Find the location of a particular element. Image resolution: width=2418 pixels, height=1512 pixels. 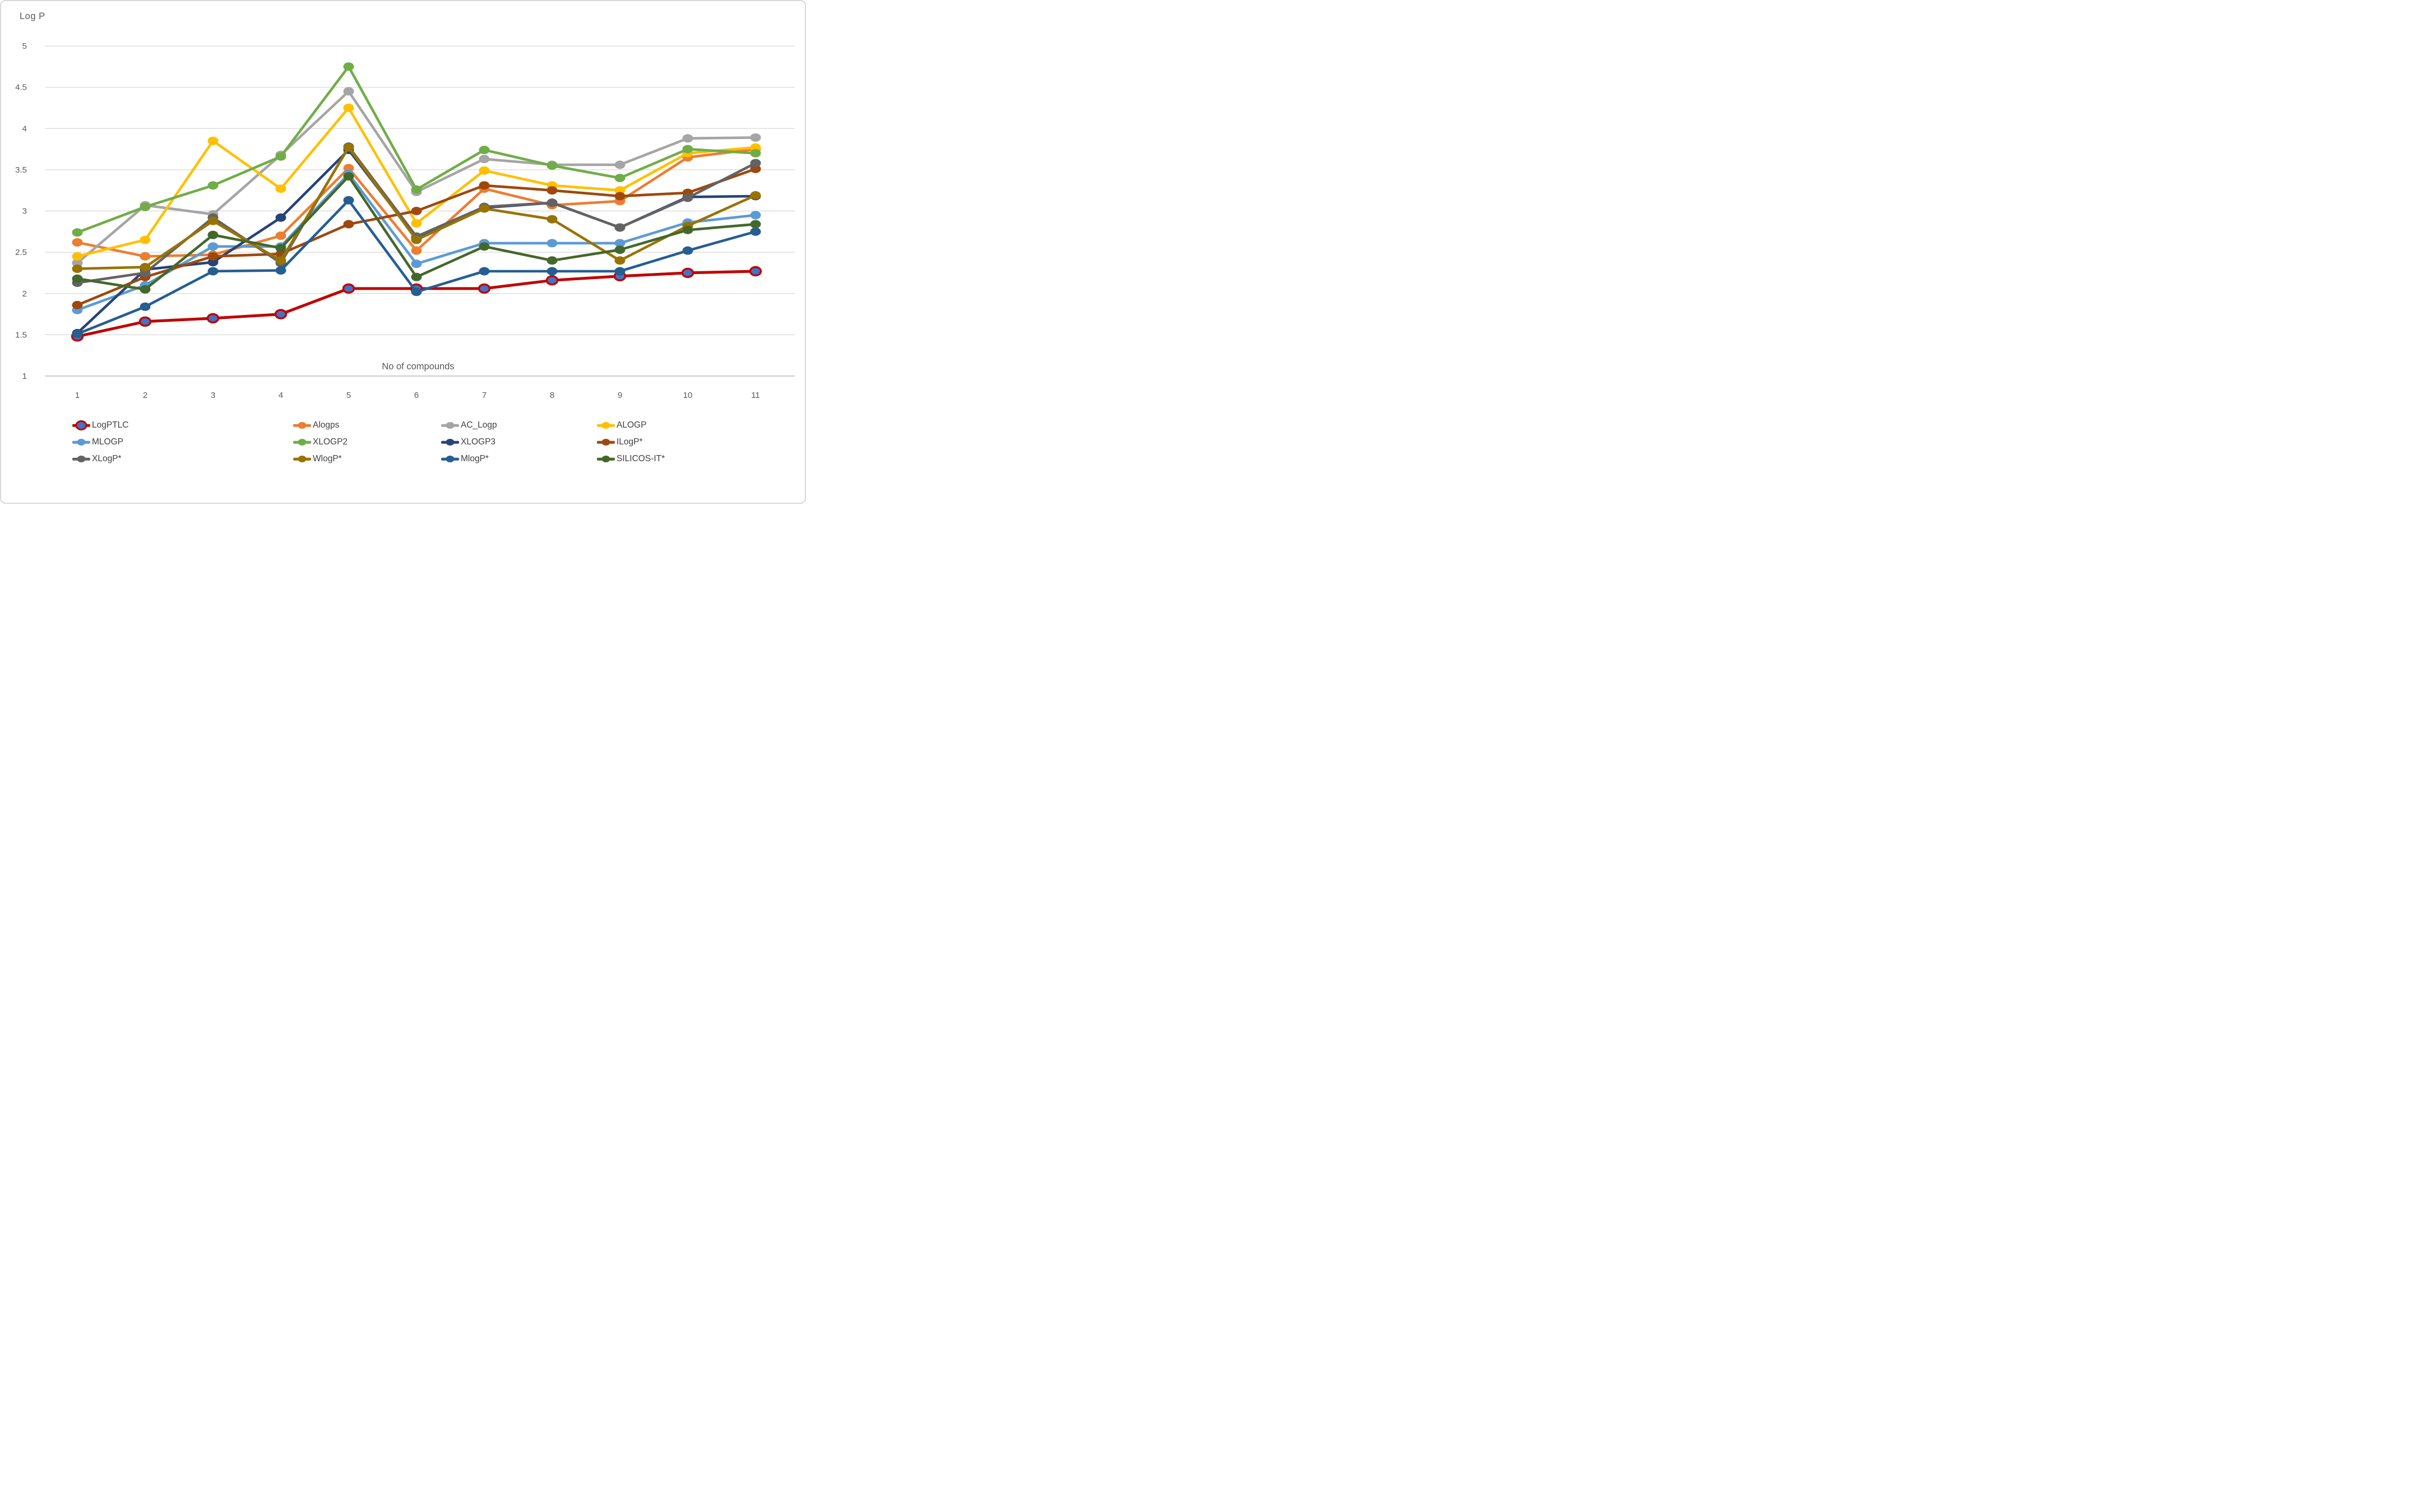

x-tick-label: 3 is located at coordinates (213, 395).